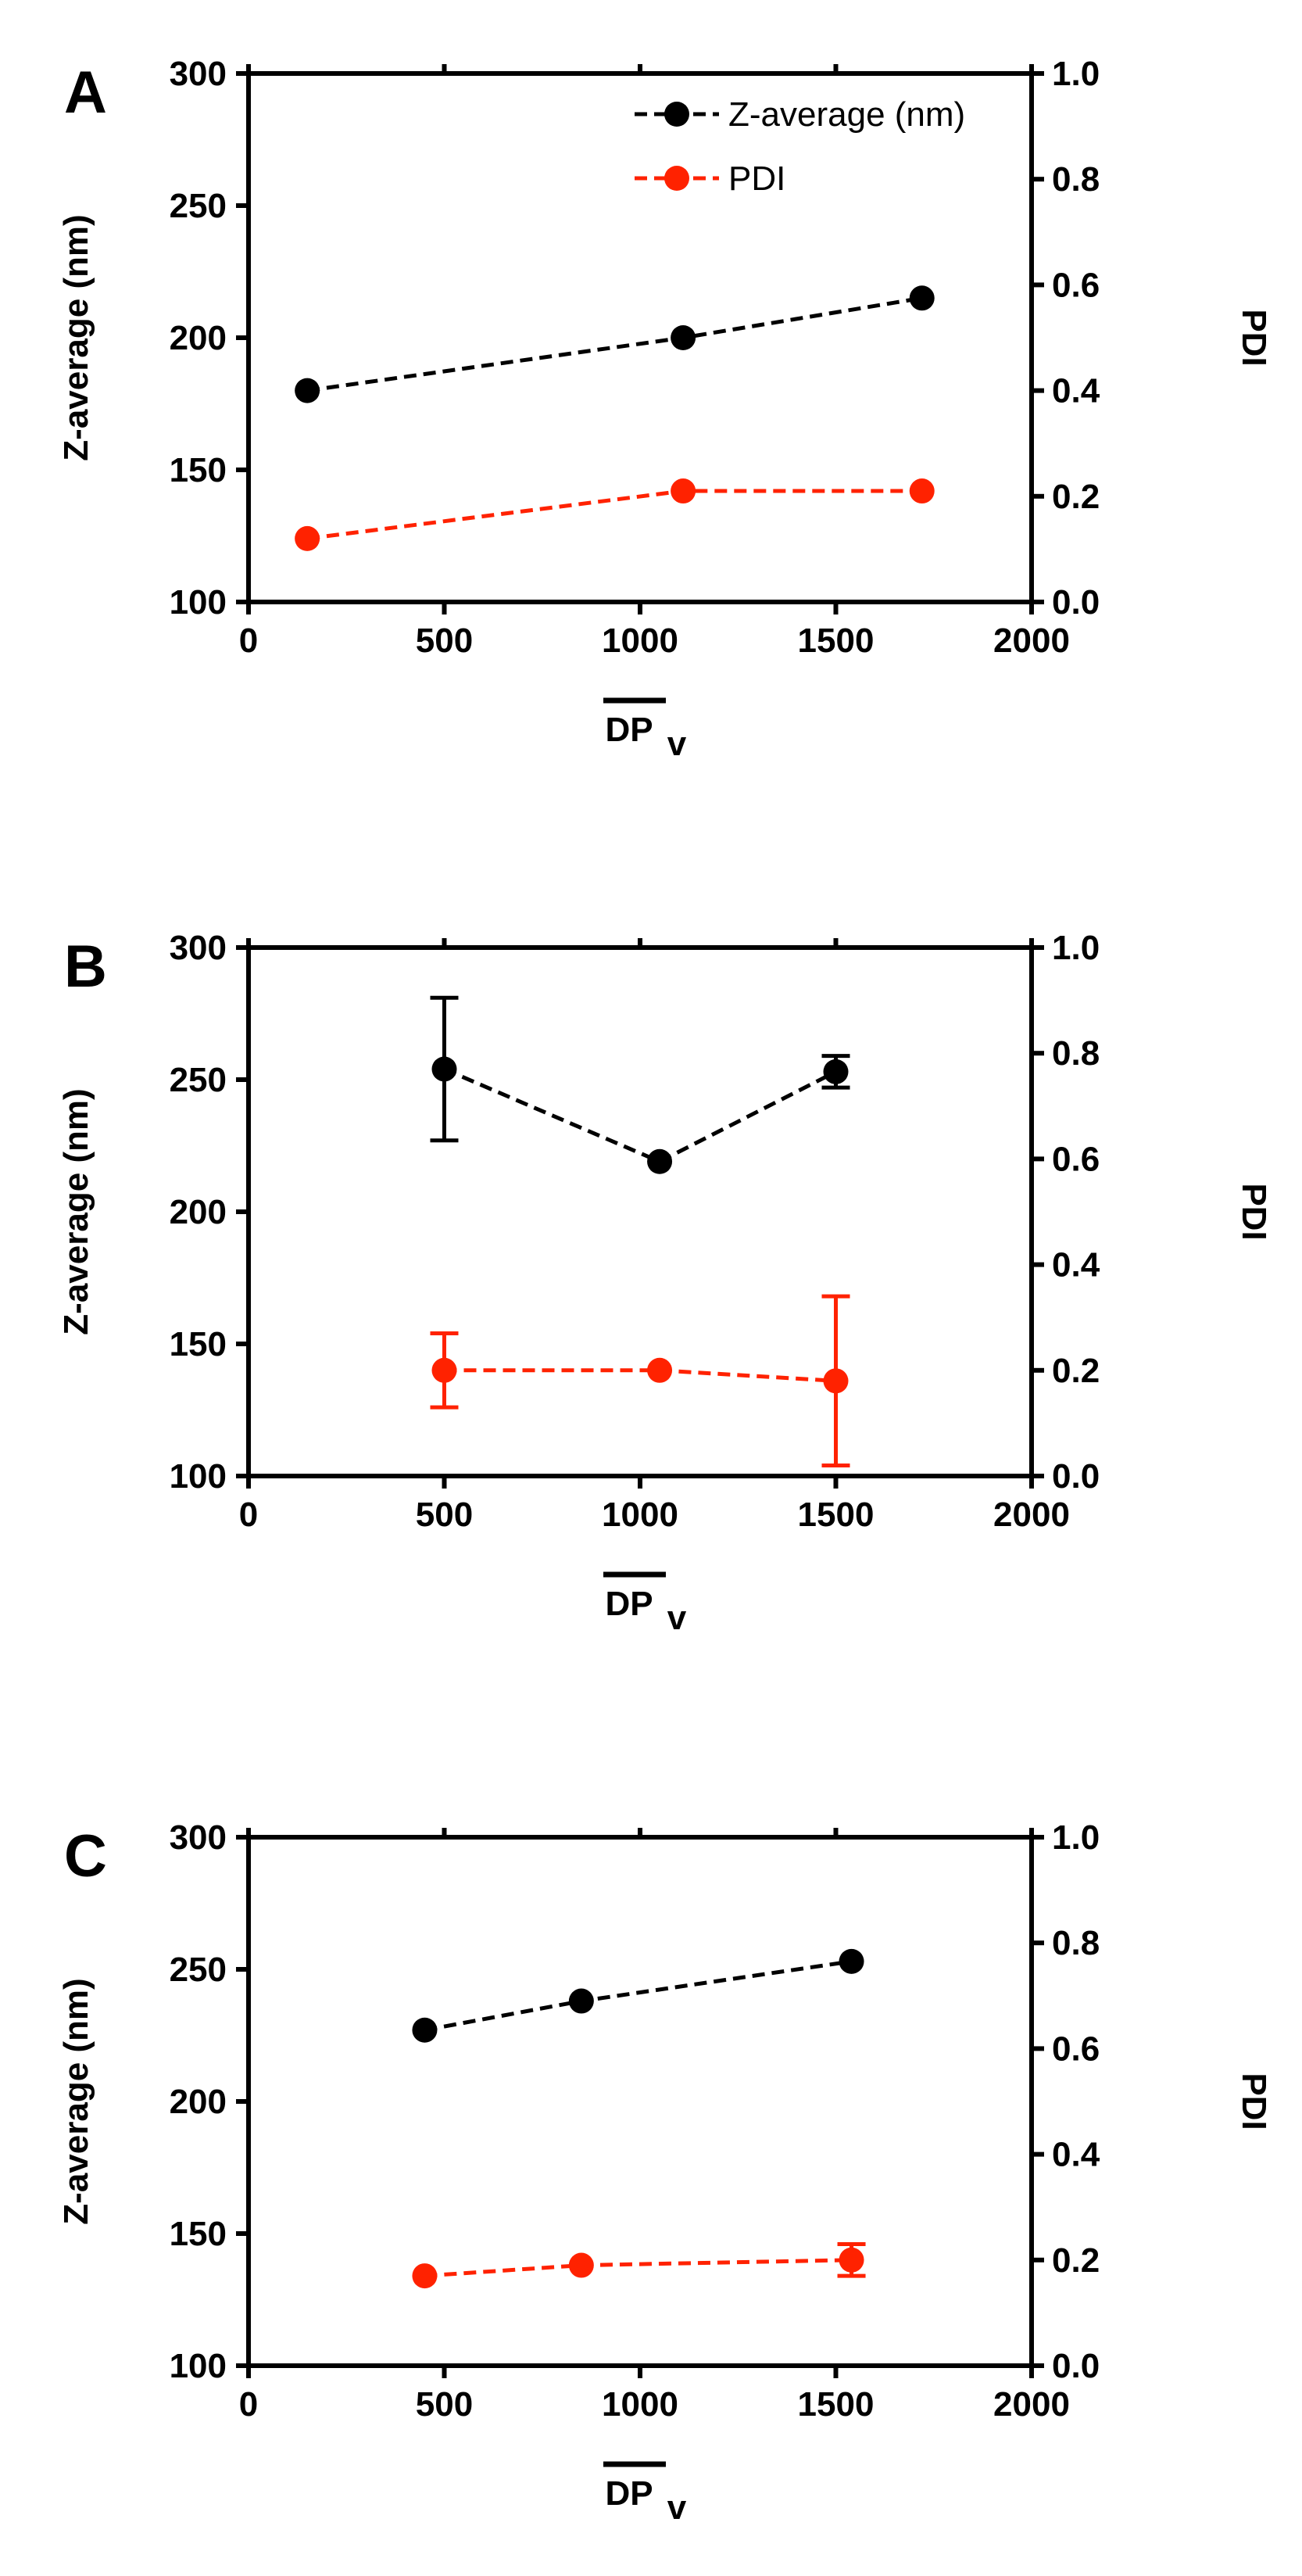  I want to click on legend-label: PDI, so click(756, 178).